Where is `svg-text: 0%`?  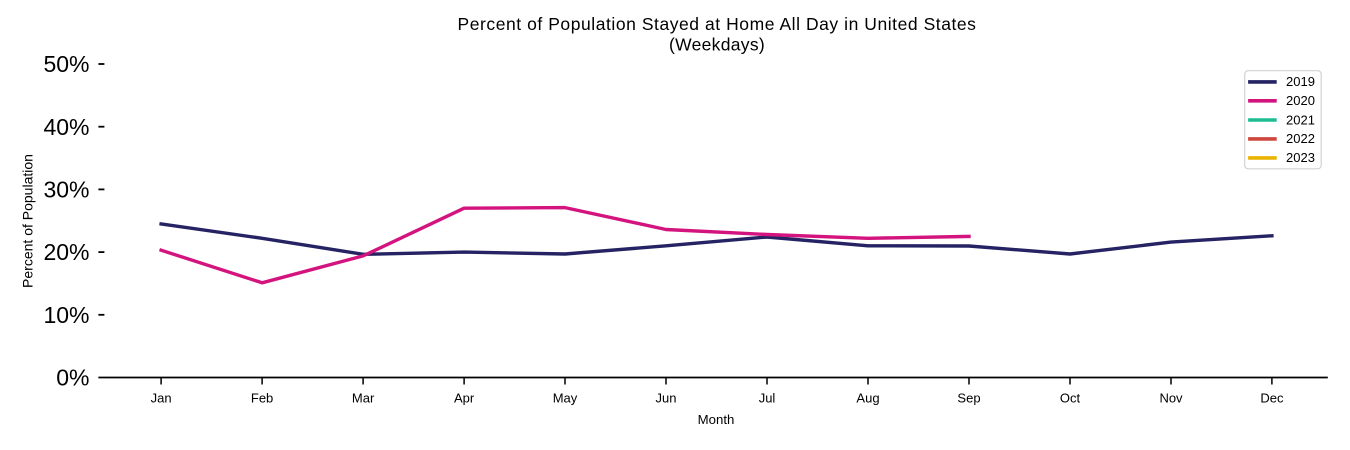 svg-text: 0% is located at coordinates (72, 378).